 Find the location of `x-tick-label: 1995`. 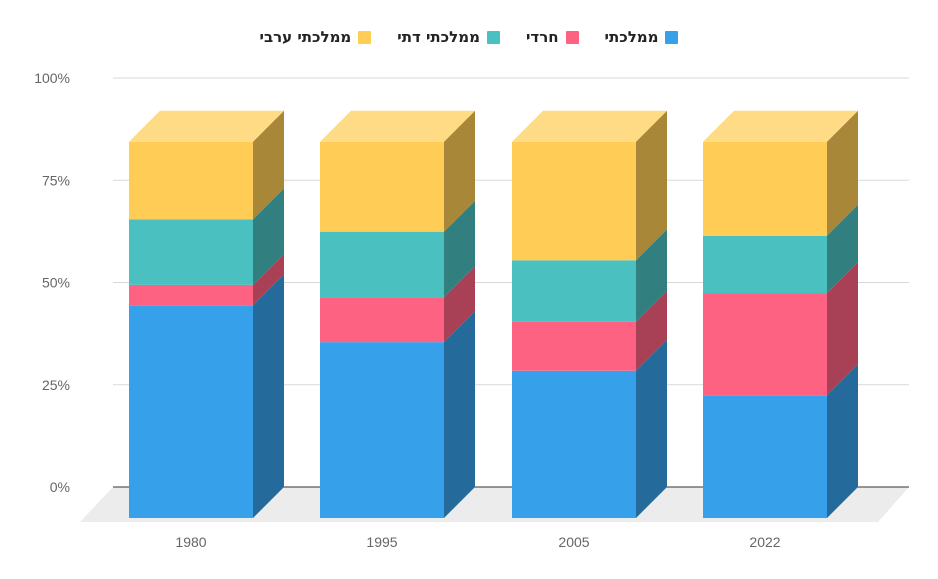

x-tick-label: 1995 is located at coordinates (381, 542).